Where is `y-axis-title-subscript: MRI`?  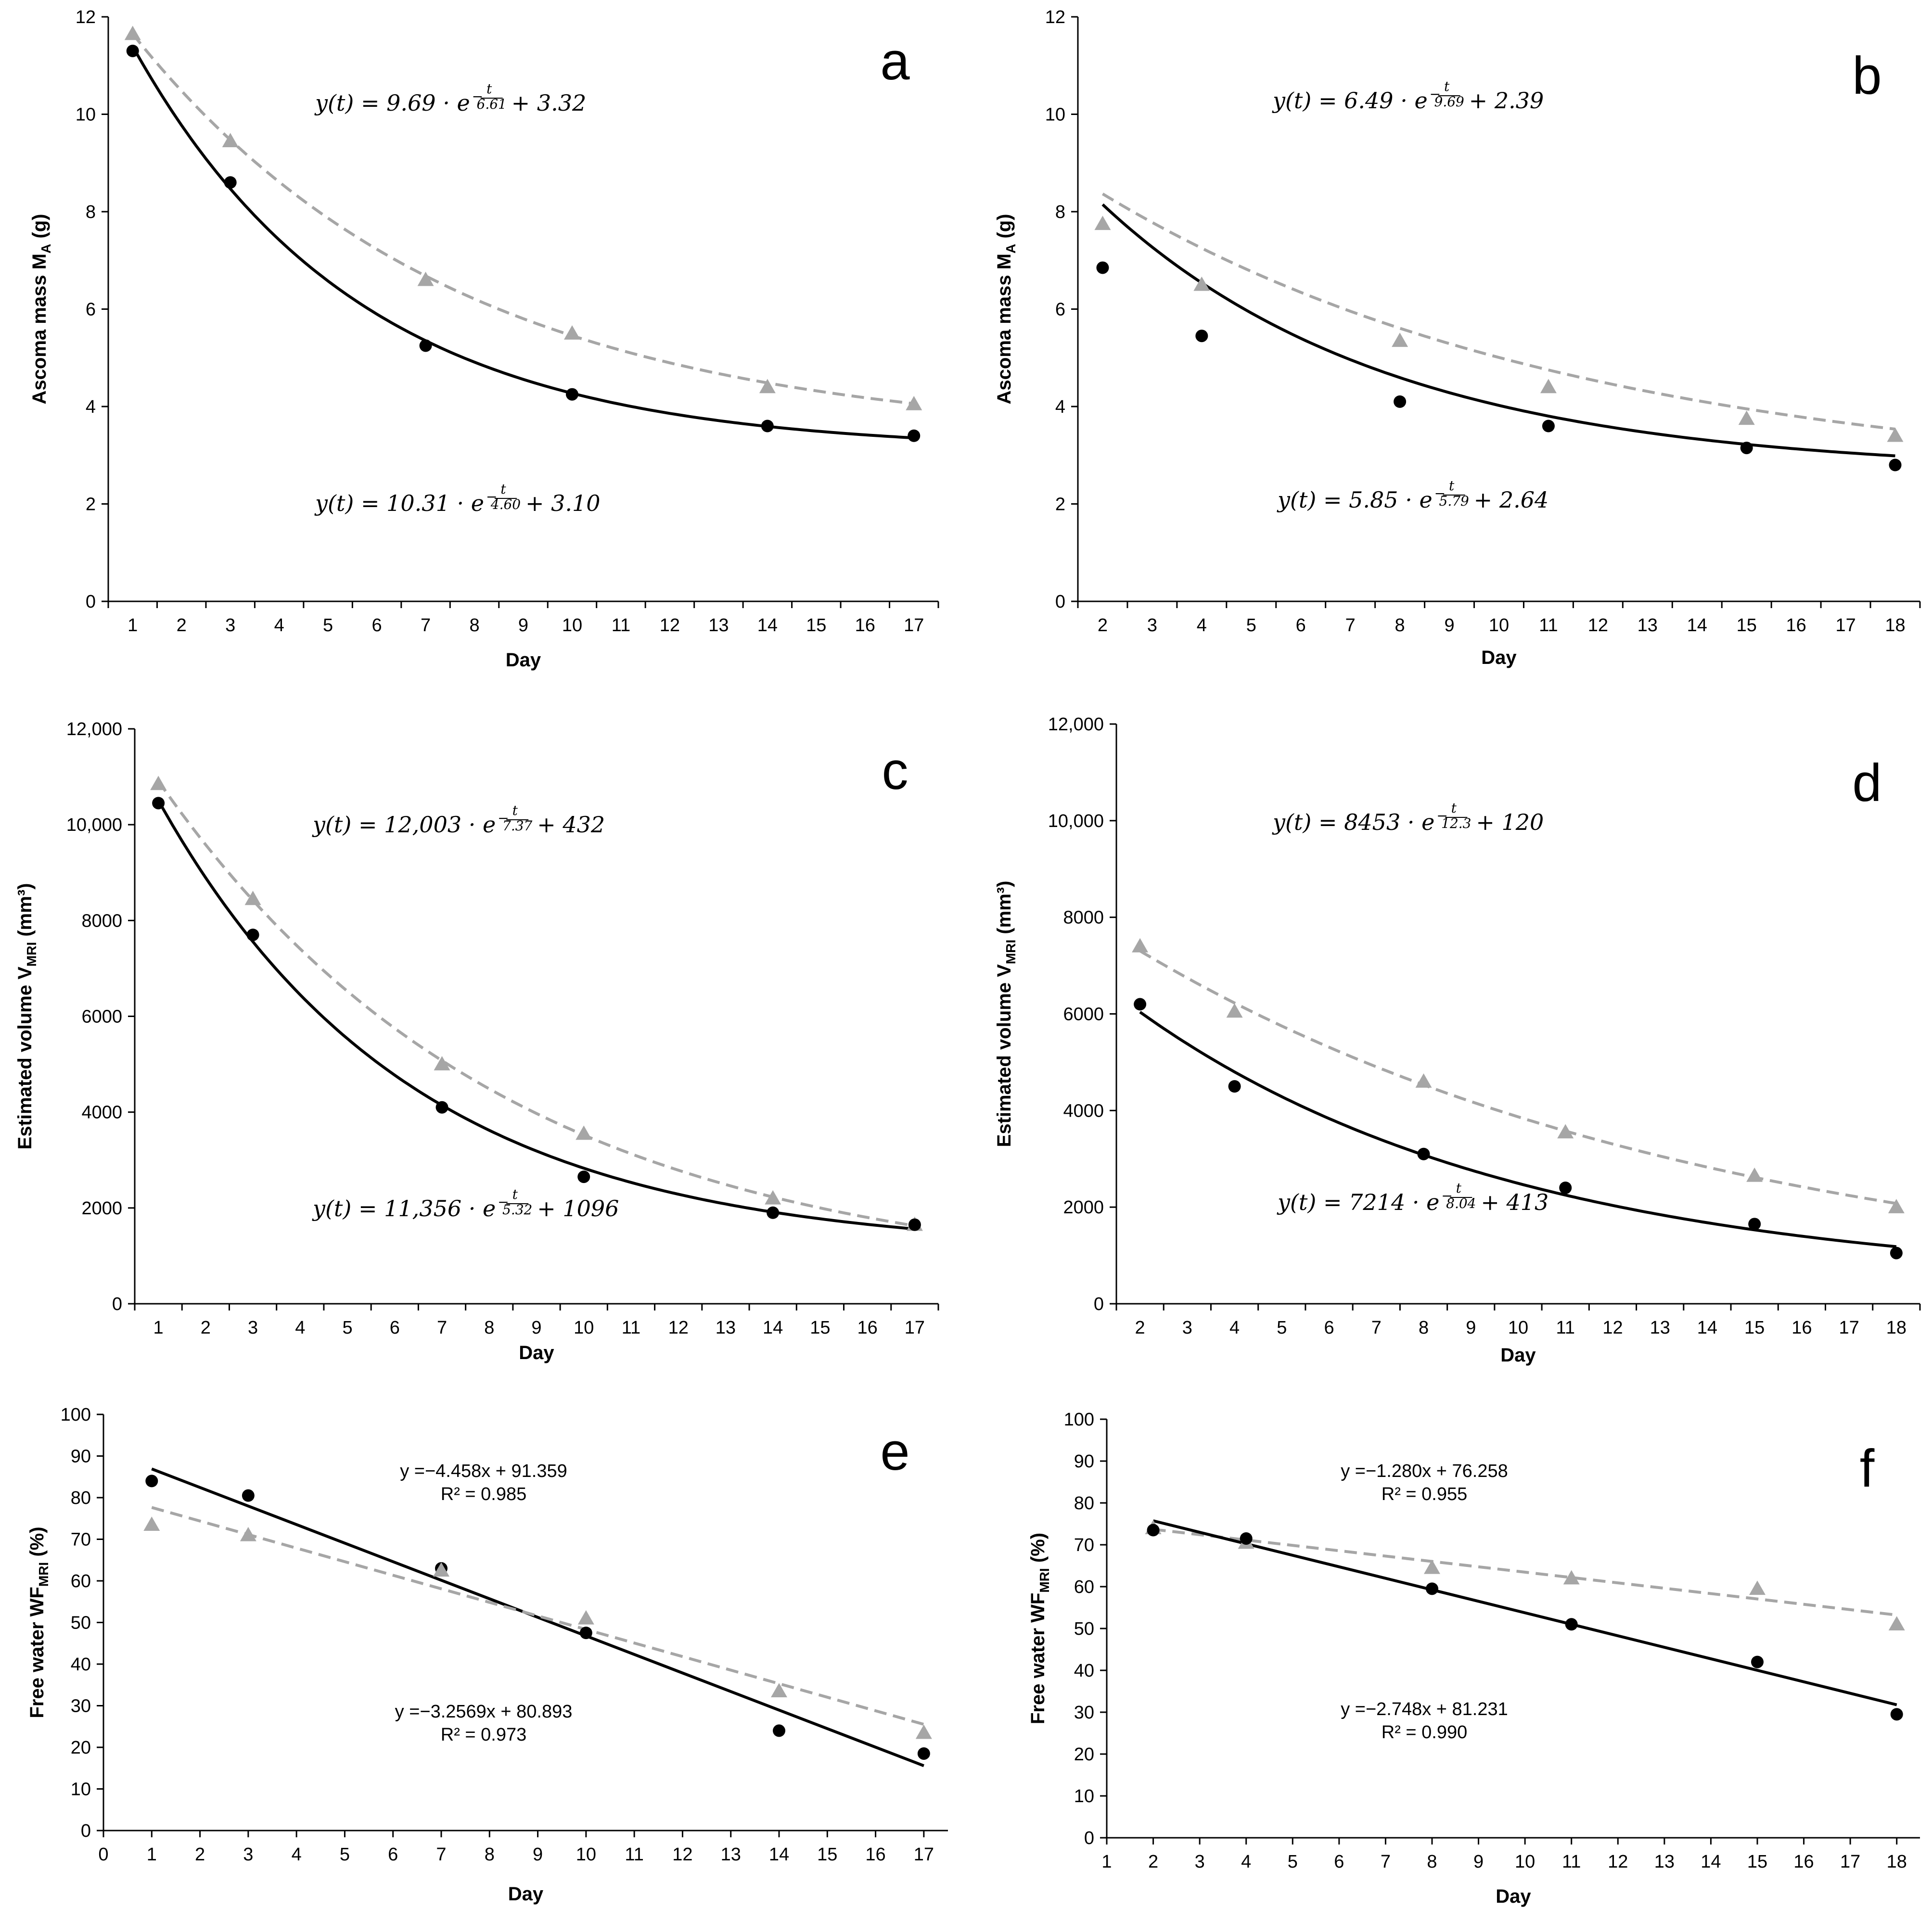 y-axis-title-subscript: MRI is located at coordinates (43, 1574).